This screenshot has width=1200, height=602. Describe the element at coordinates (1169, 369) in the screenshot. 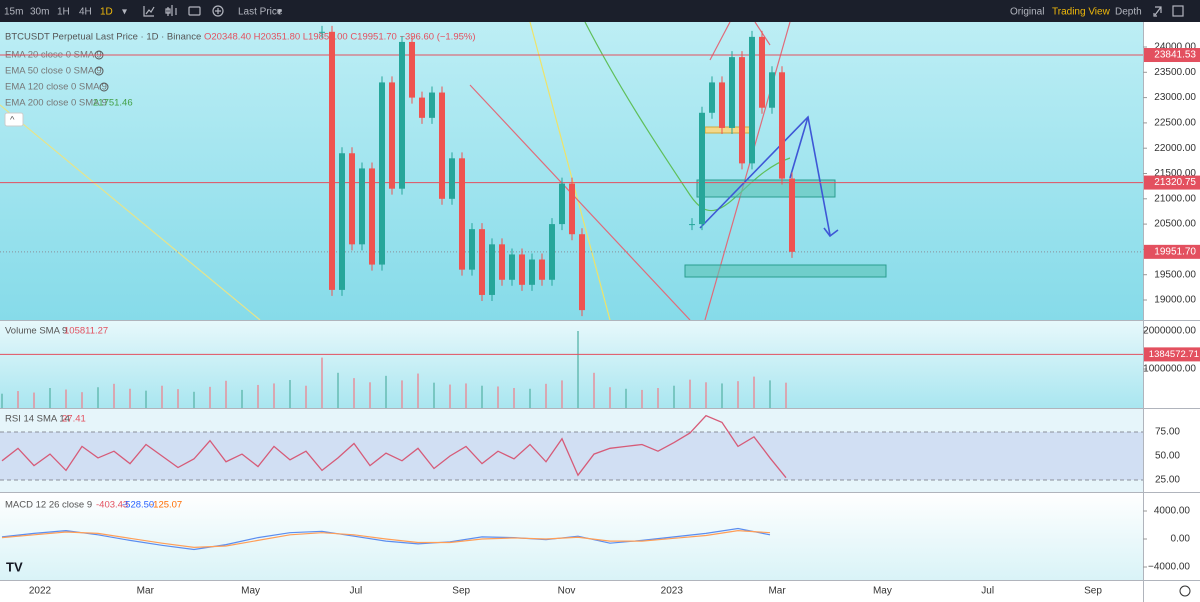

I see `volume-tick-label: 1000000.00` at that location.